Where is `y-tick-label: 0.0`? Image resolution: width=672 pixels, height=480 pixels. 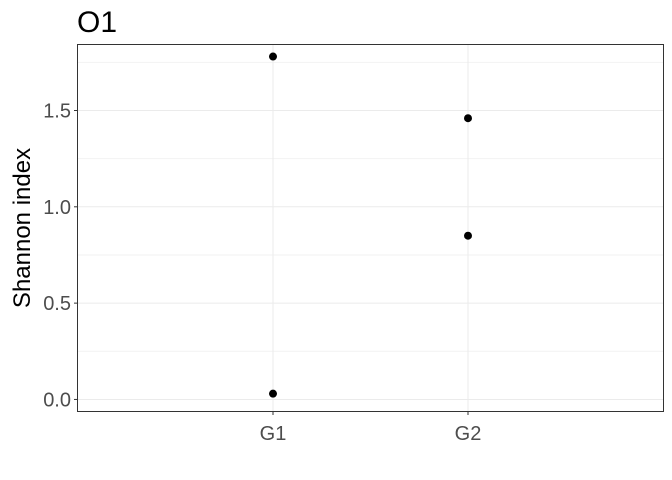 y-tick-label: 0.0 is located at coordinates (57, 400).